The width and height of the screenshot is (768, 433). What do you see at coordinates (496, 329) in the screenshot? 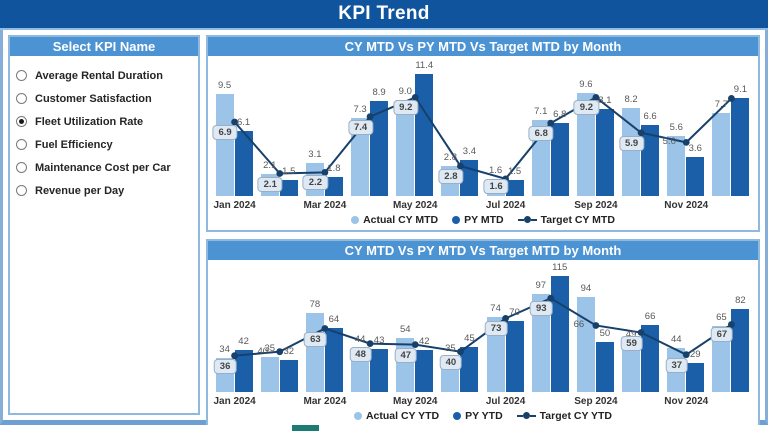
I see `target-label: 73` at bounding box center [496, 329].